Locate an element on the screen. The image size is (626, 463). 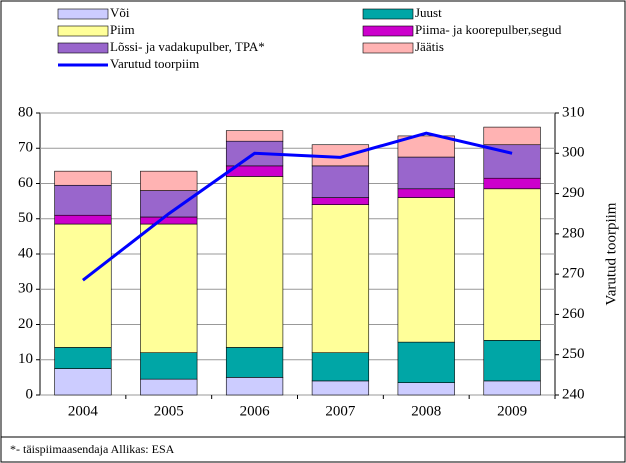
legend-label: Piim is located at coordinates (122, 29).